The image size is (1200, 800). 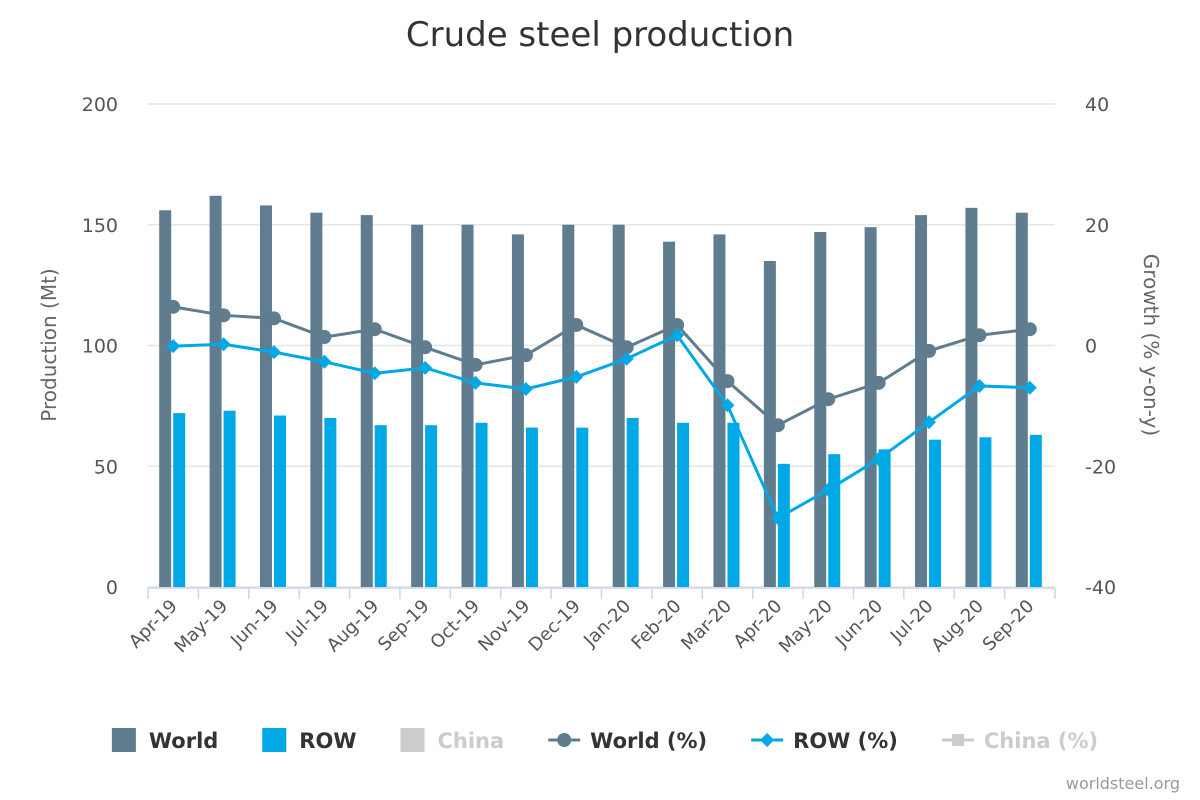 I want to click on y-axis-label: Production (Mt), so click(x=49, y=344).